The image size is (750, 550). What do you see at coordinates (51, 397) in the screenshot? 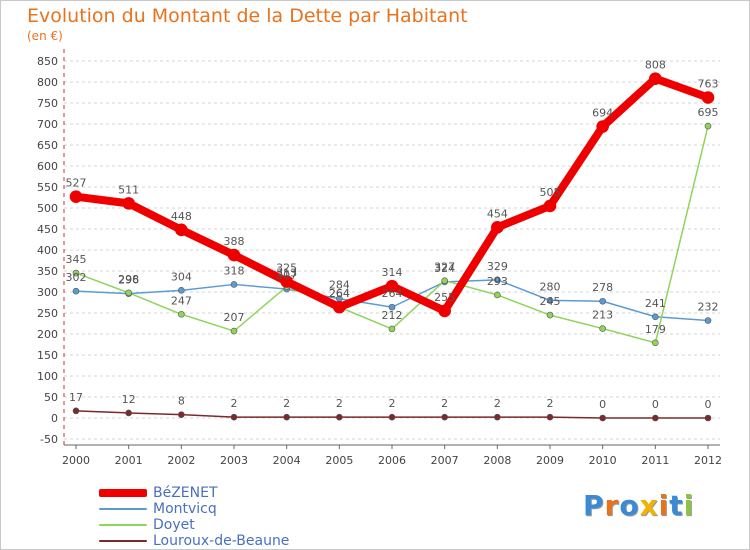
I see `y-tick-label: 50` at bounding box center [51, 397].